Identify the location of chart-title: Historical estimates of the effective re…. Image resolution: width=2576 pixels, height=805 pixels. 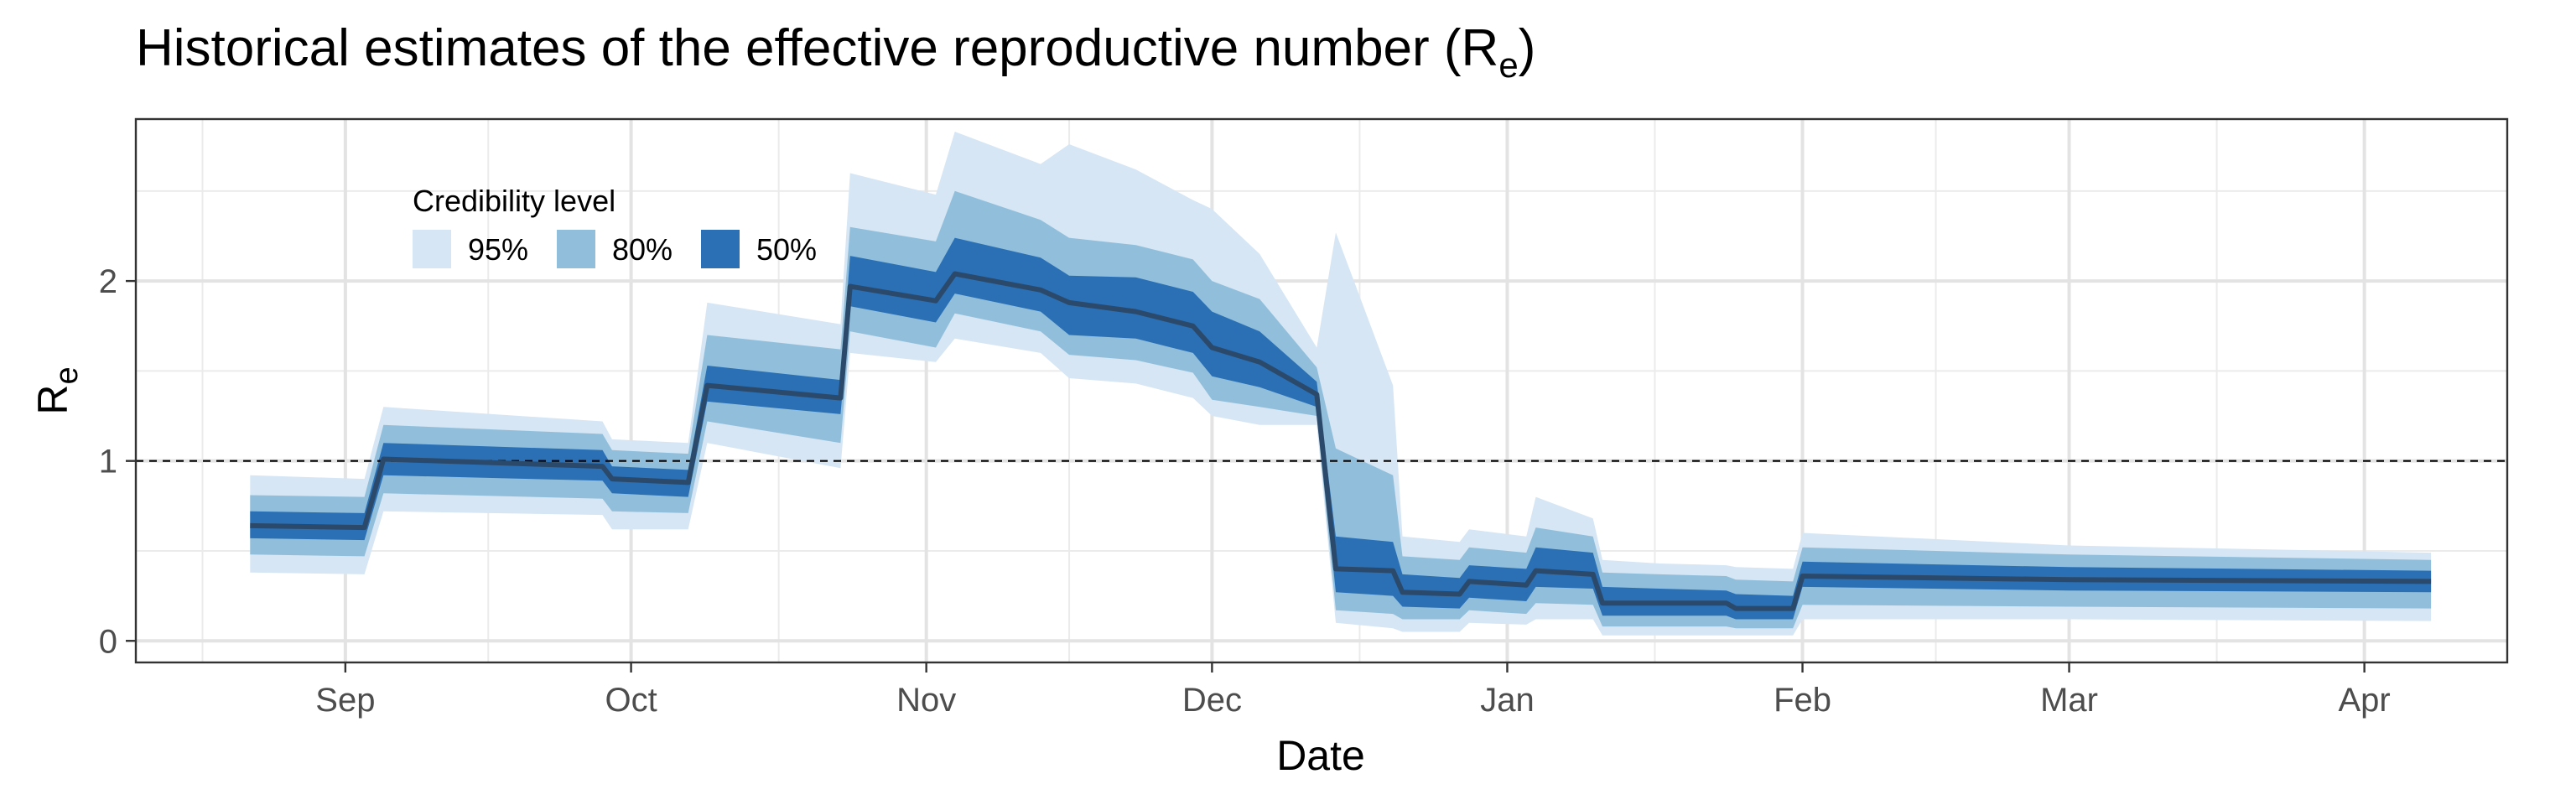
(835, 52).